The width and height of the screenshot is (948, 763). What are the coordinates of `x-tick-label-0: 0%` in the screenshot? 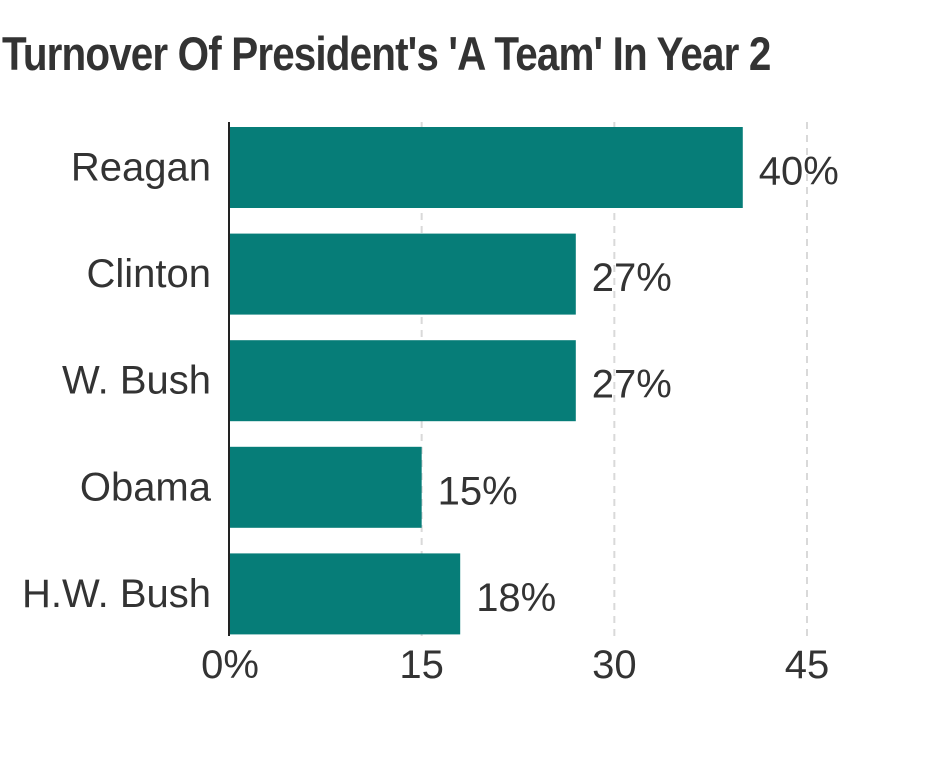 It's located at (230, 665).